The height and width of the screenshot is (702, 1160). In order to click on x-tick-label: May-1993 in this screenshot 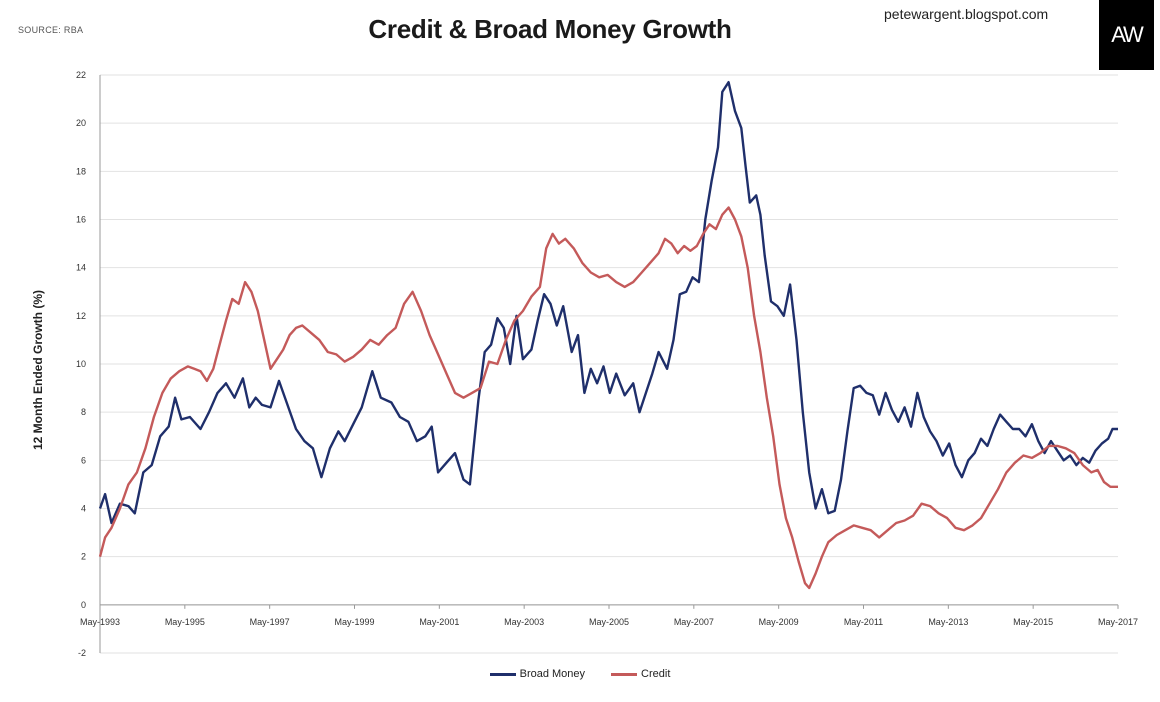, I will do `click(100, 622)`.